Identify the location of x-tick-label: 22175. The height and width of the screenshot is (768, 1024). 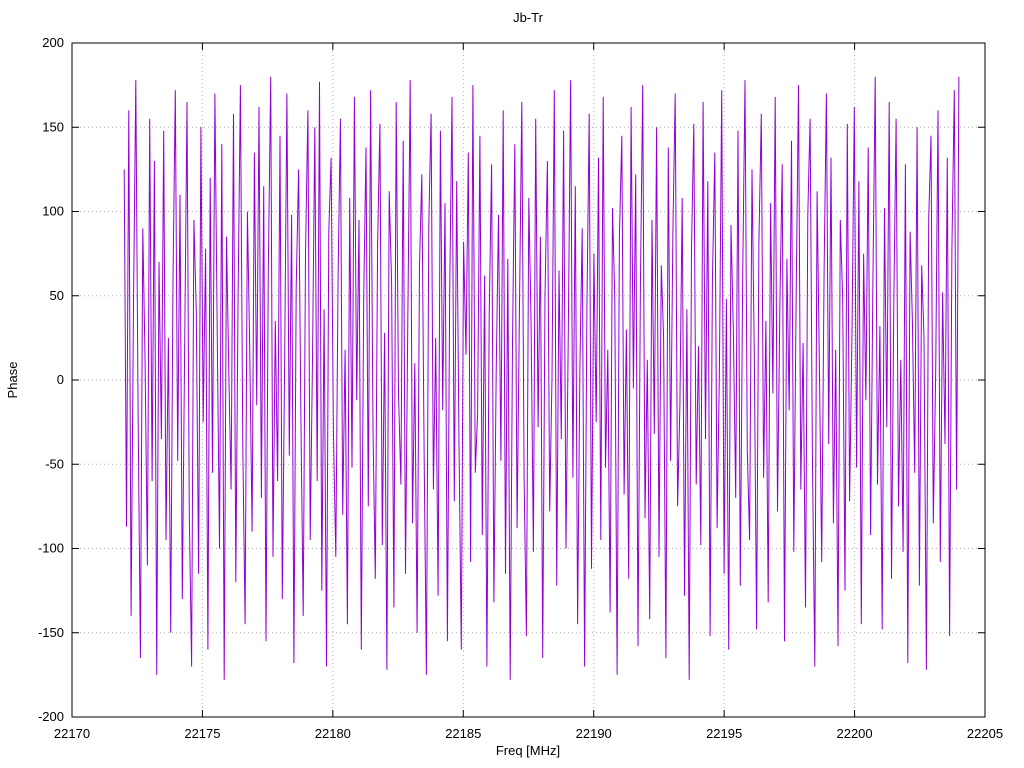
(202, 733).